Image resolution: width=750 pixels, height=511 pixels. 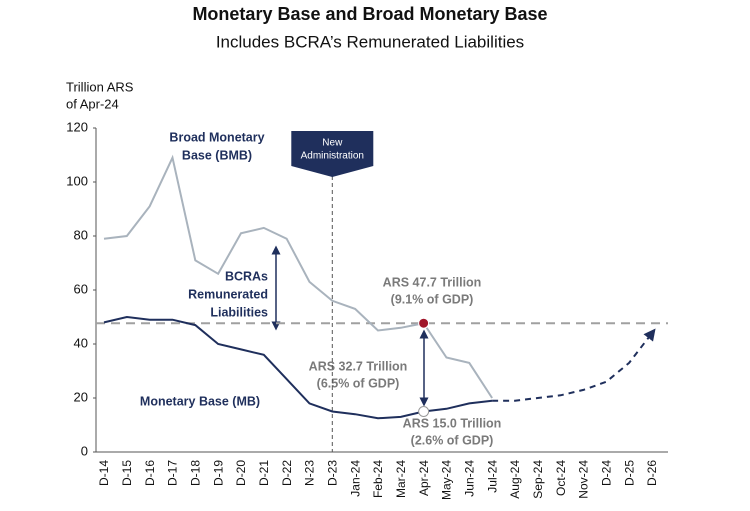 What do you see at coordinates (447, 480) in the screenshot?
I see `x-tick-label: May-24` at bounding box center [447, 480].